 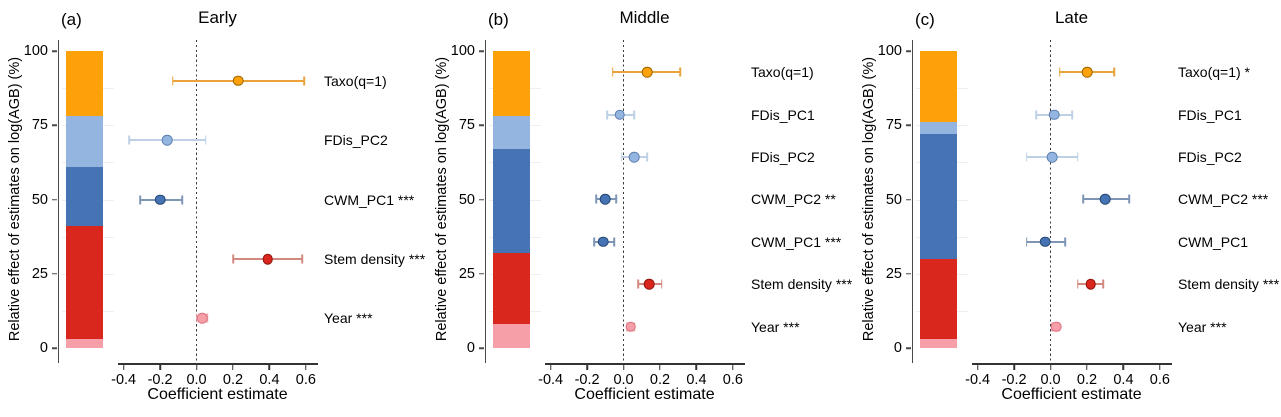 What do you see at coordinates (889, 51) in the screenshot?
I see `y-tick-label-100: 100` at bounding box center [889, 51].